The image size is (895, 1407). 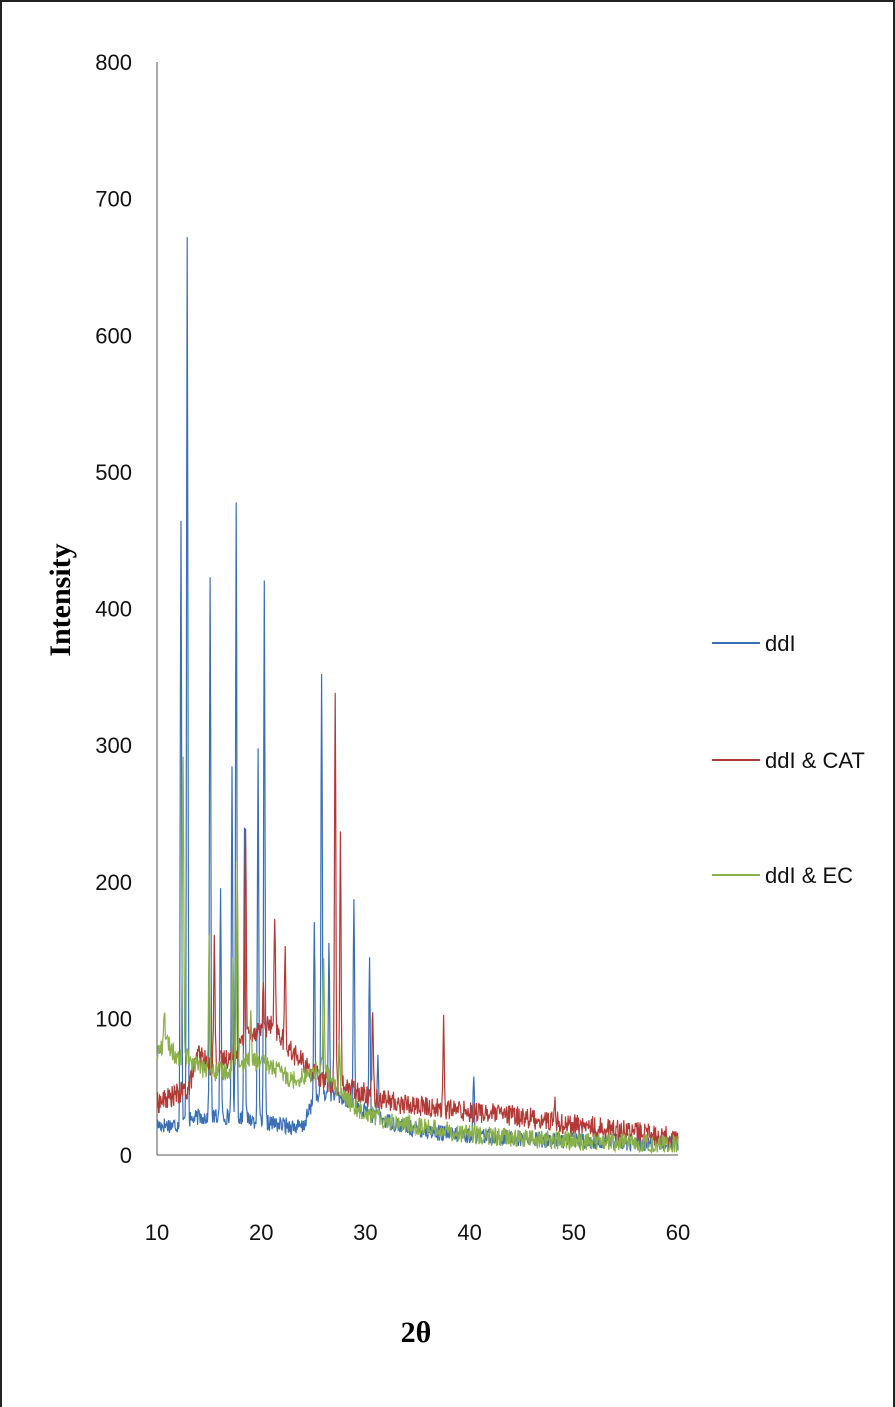 I want to click on x-axis-title: 2θ, so click(x=416, y=1332).